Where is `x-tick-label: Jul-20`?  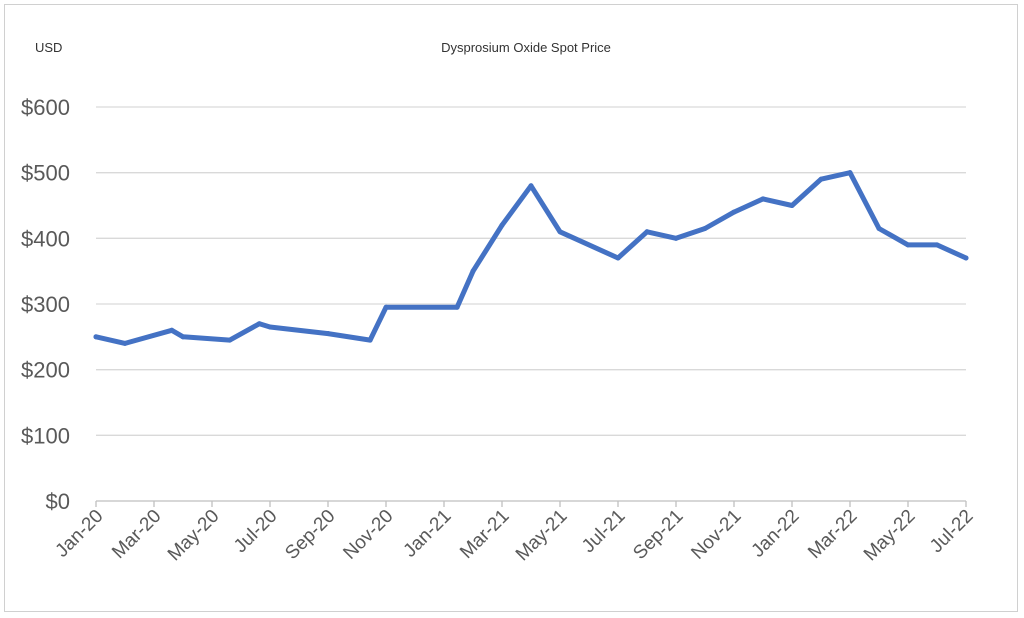 x-tick-label: Jul-20 is located at coordinates (255, 531).